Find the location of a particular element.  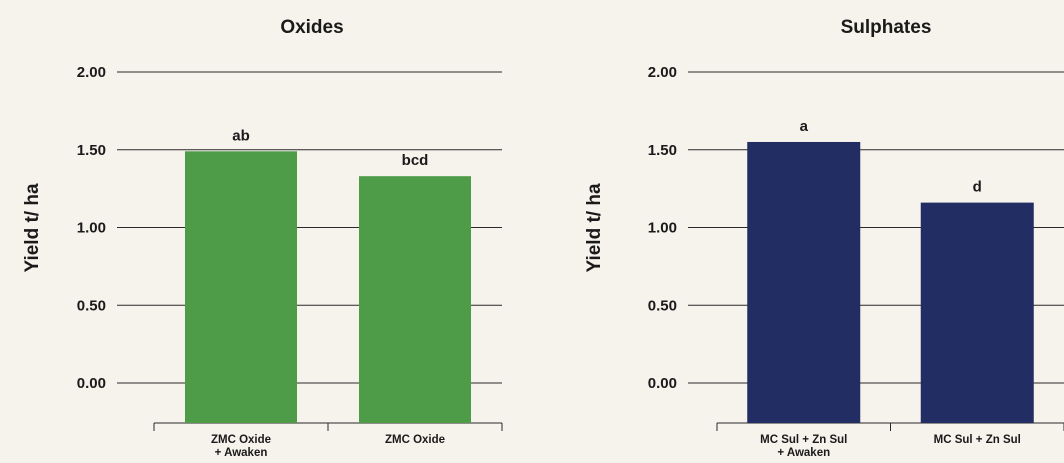

bar-data-label: bcd is located at coordinates (415, 160).